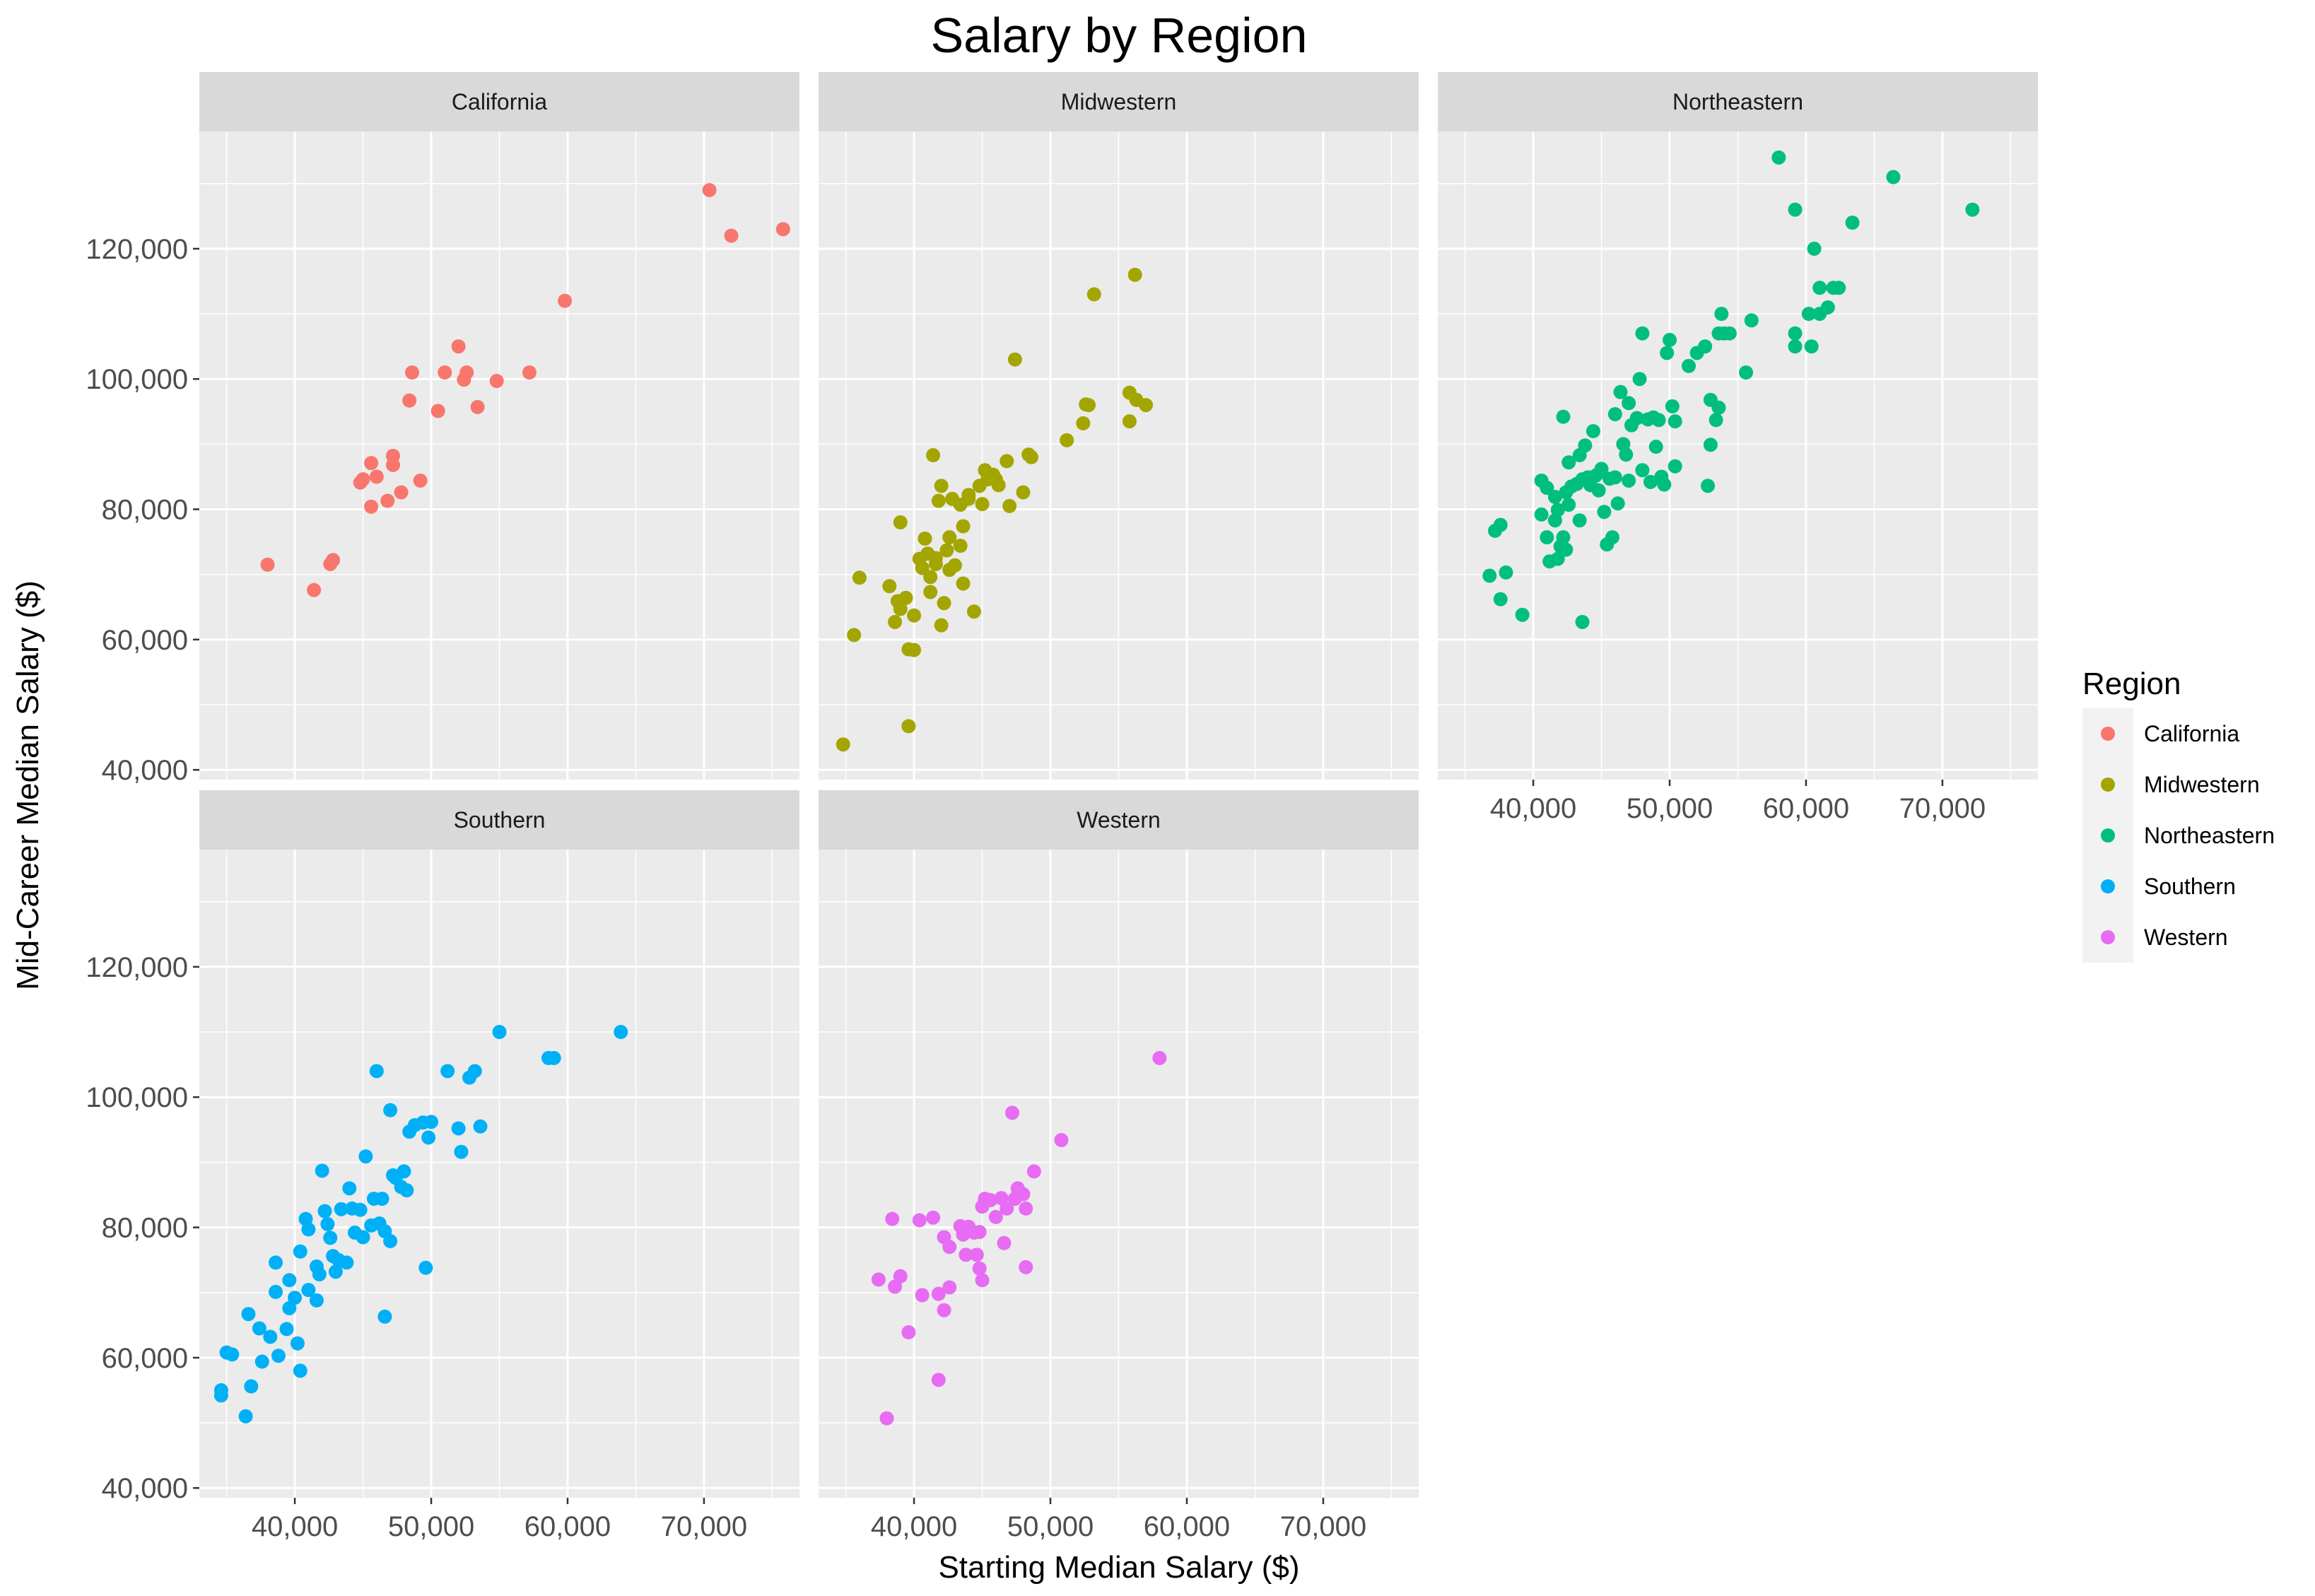 Image resolution: width=2315 pixels, height=1596 pixels. What do you see at coordinates (145, 1228) in the screenshot?
I see `y-tick-label: 80,000` at bounding box center [145, 1228].